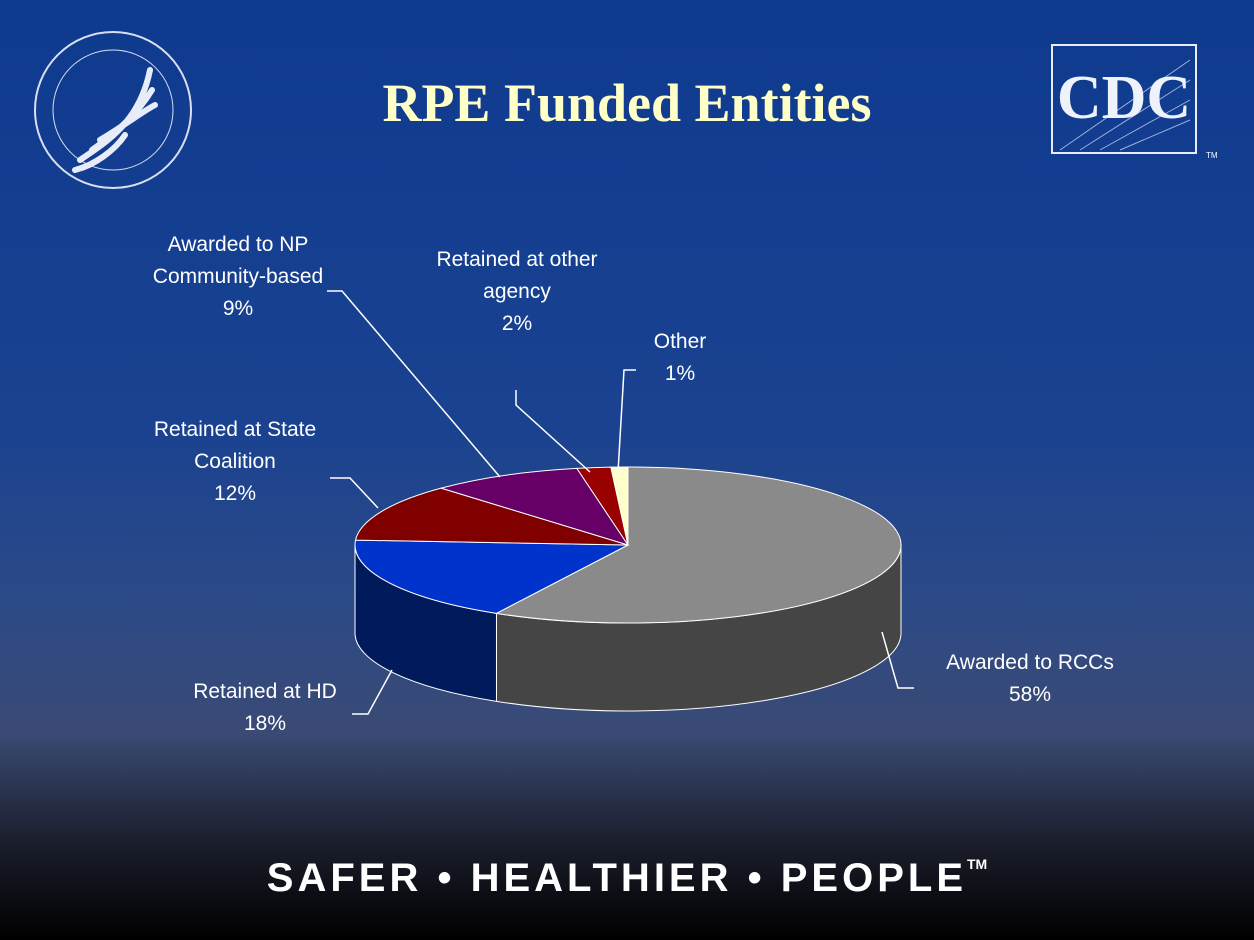 The height and width of the screenshot is (940, 1254). Describe the element at coordinates (235, 493) in the screenshot. I see `value-label: 12%` at that location.